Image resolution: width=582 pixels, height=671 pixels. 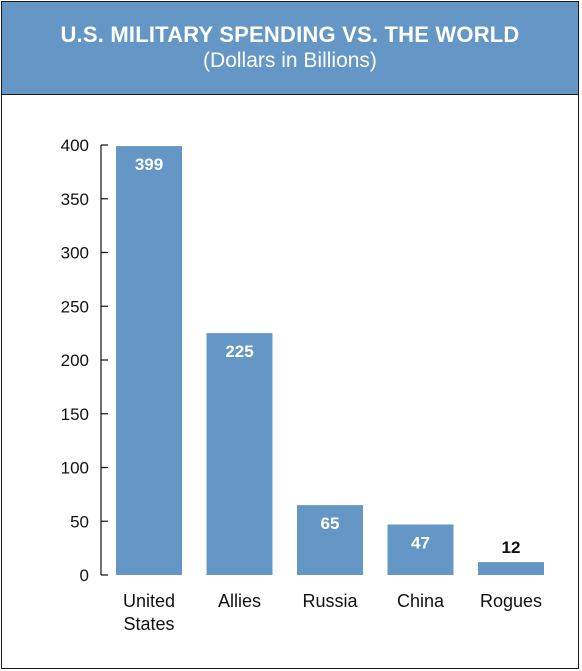 I want to click on bar-value-label: 47, so click(x=420, y=542).